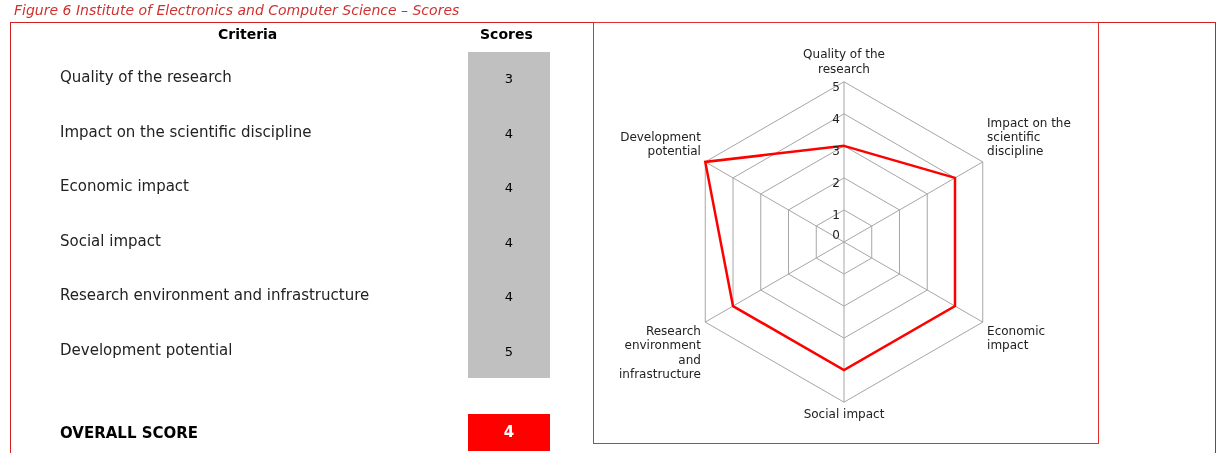  I want to click on text: Impact on the scientific discipline, so click(186, 131).